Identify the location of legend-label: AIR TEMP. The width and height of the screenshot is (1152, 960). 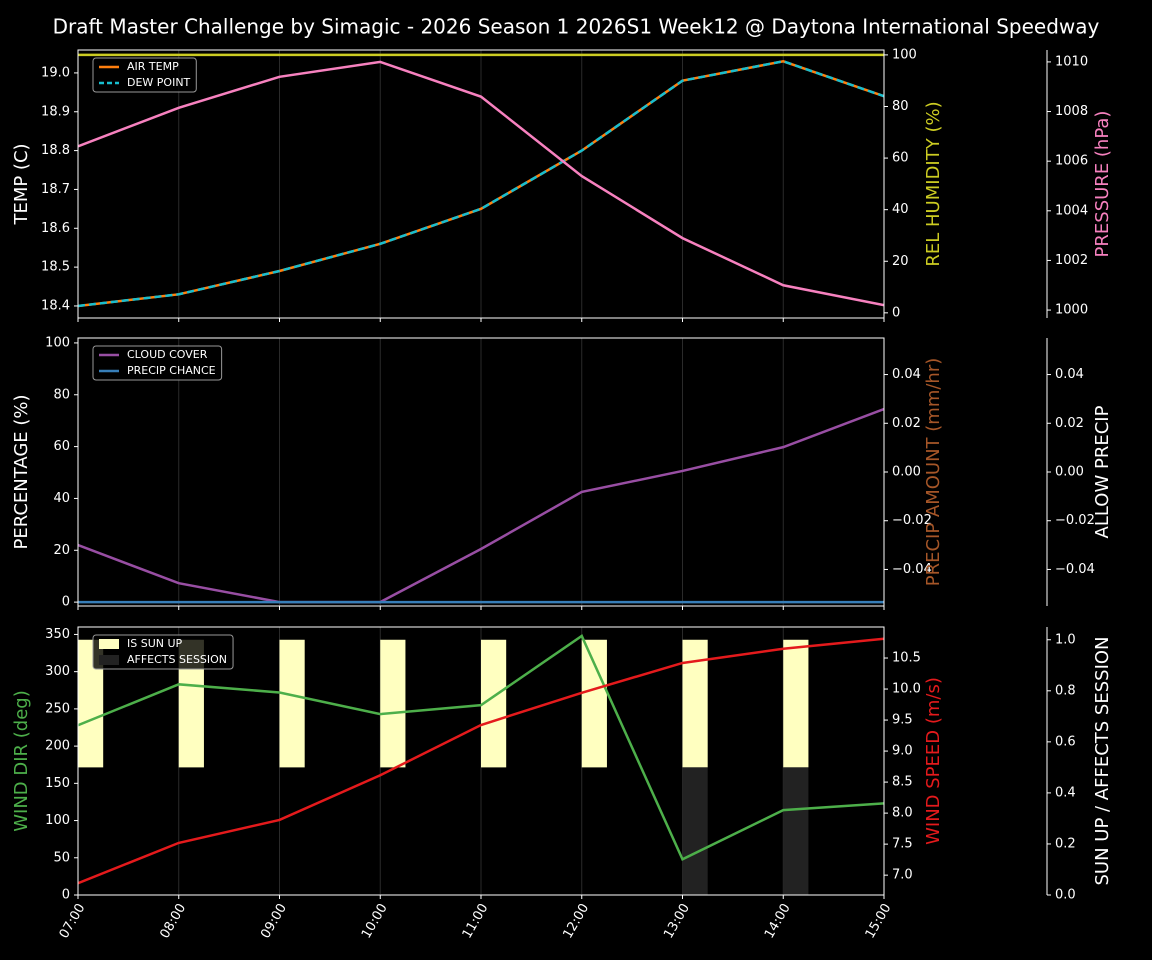
(153, 66).